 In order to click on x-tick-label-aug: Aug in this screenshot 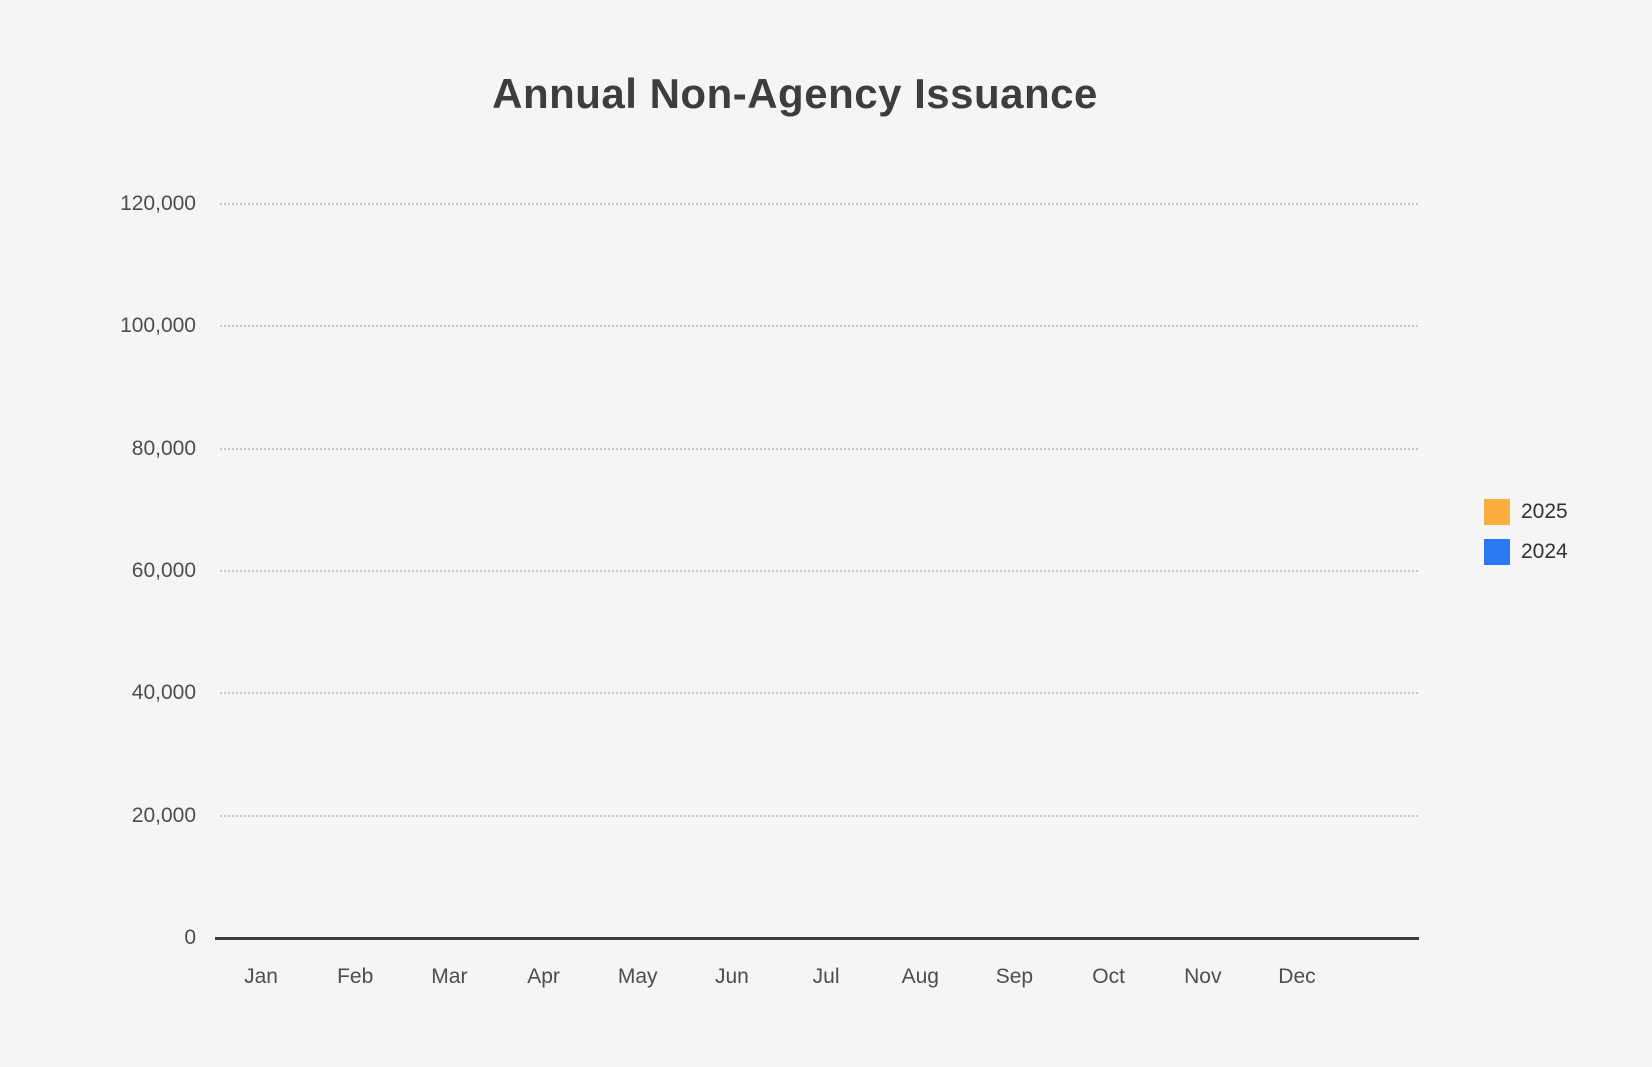, I will do `click(920, 976)`.